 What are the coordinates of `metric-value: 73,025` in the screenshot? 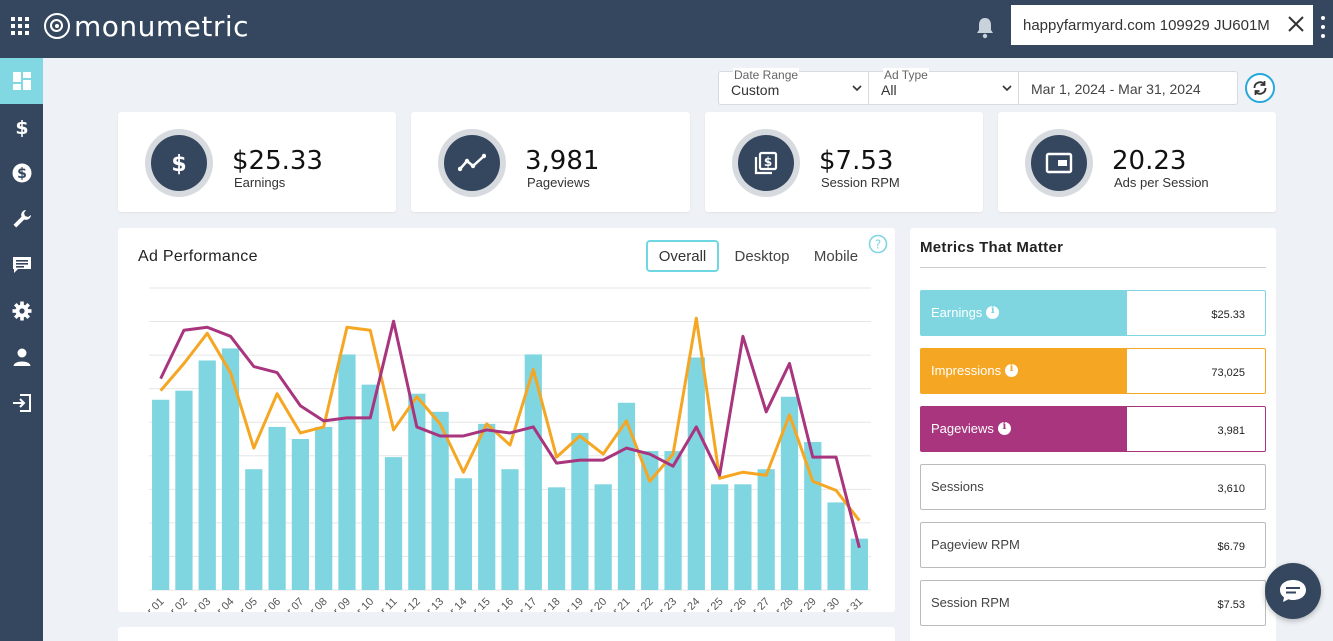 It's located at (1228, 373).